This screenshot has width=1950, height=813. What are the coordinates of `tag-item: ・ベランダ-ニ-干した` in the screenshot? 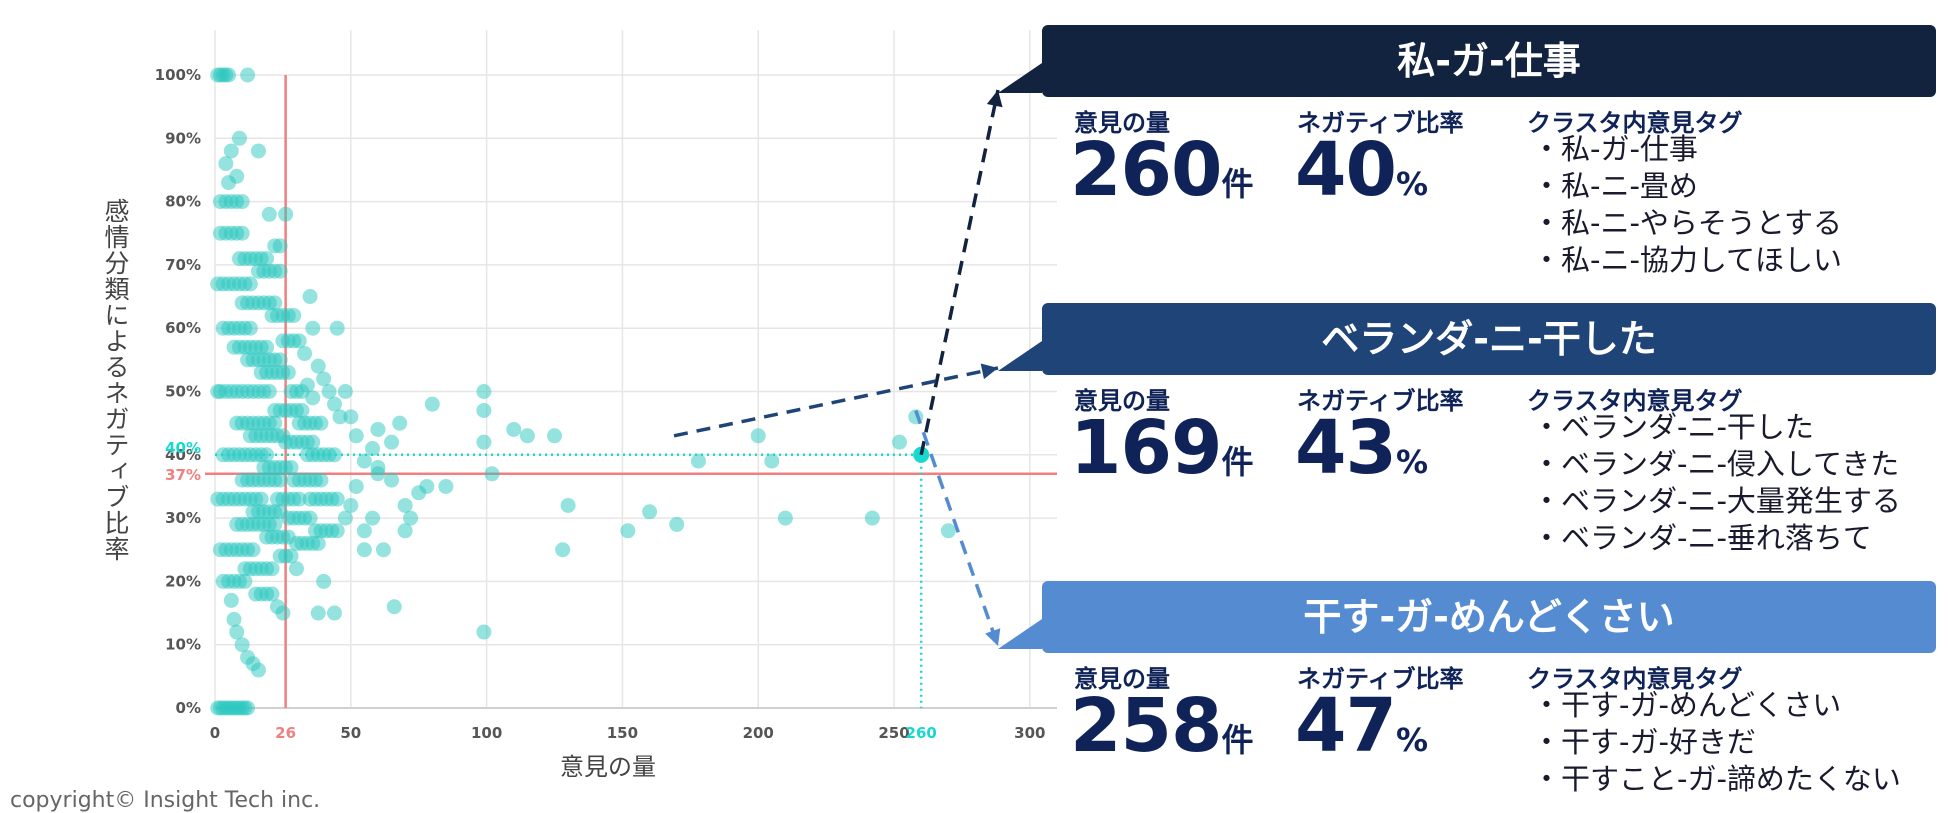 It's located at (1673, 427).